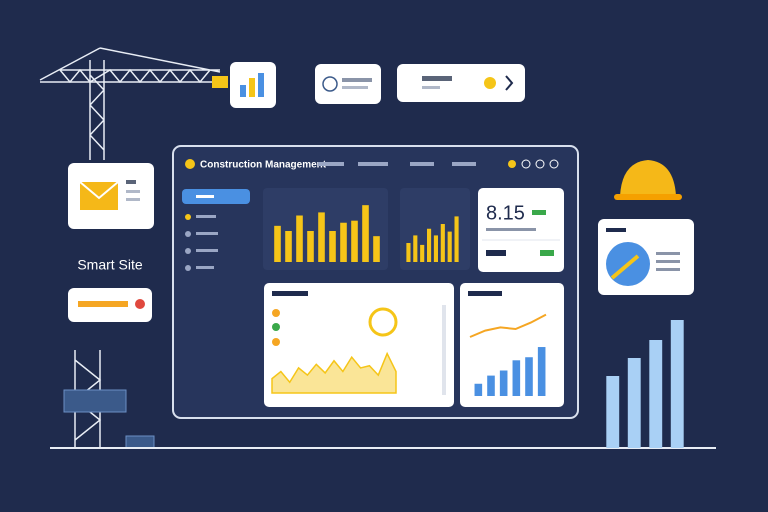 The image size is (768, 512). Describe the element at coordinates (383, 322) in the screenshot. I see `gauge` at that location.